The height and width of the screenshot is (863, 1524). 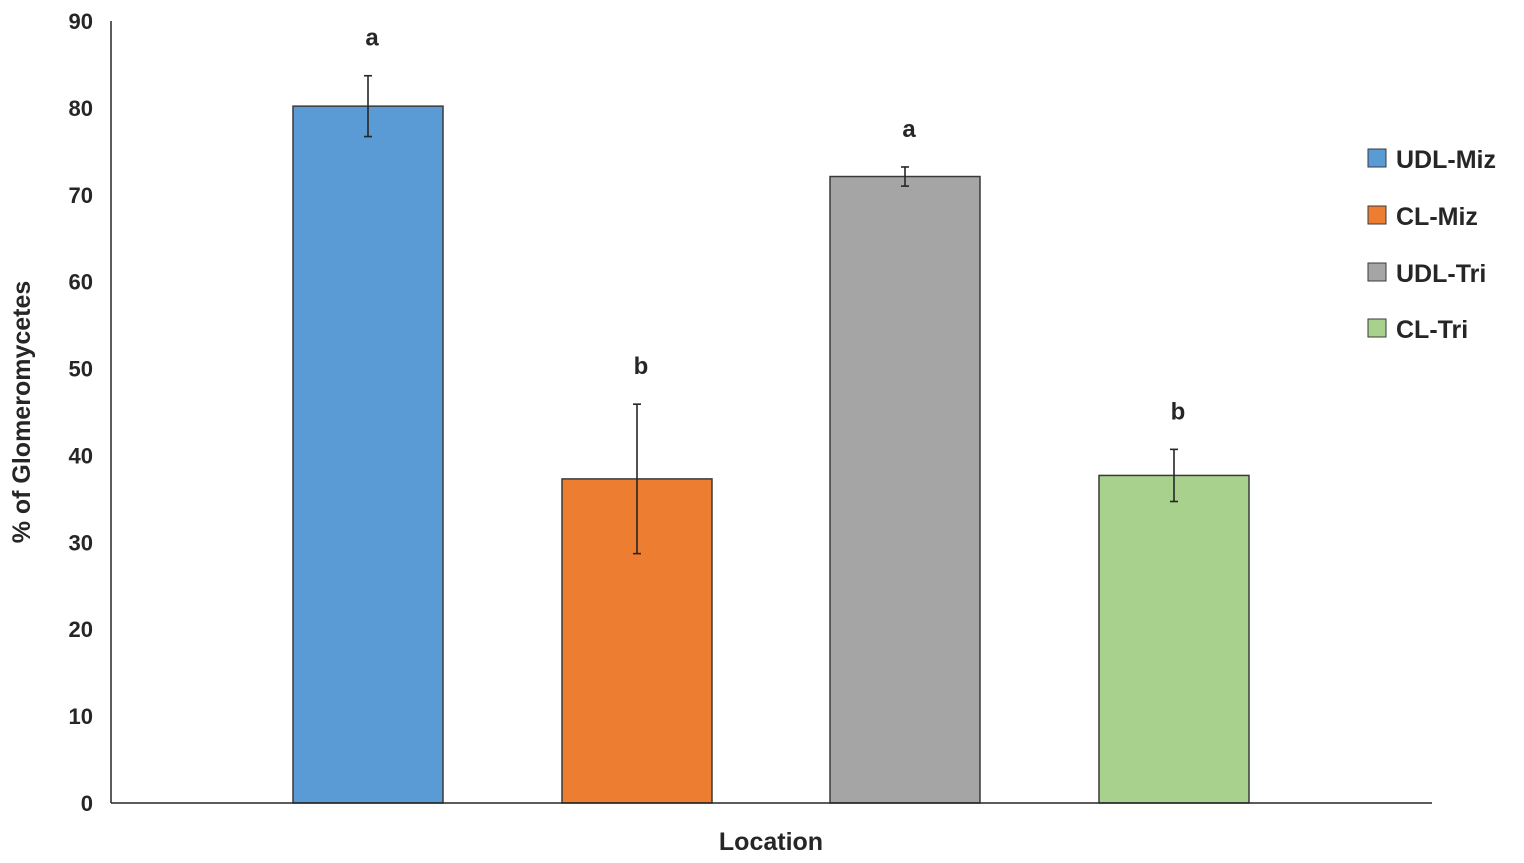 What do you see at coordinates (1174, 639) in the screenshot?
I see `bar-cl-tri` at bounding box center [1174, 639].